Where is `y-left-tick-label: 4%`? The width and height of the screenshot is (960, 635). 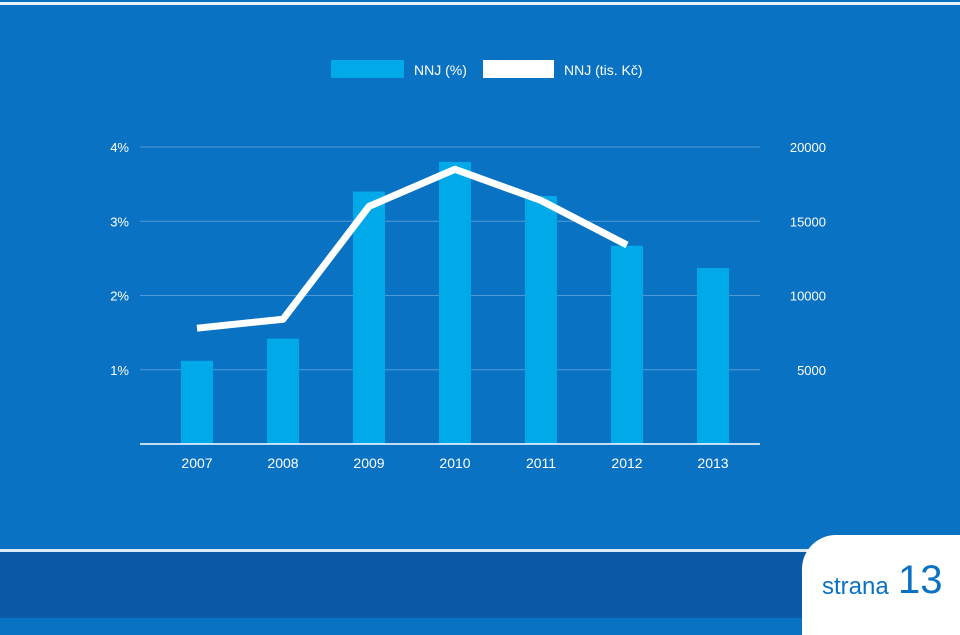
y-left-tick-label: 4% is located at coordinates (119, 147).